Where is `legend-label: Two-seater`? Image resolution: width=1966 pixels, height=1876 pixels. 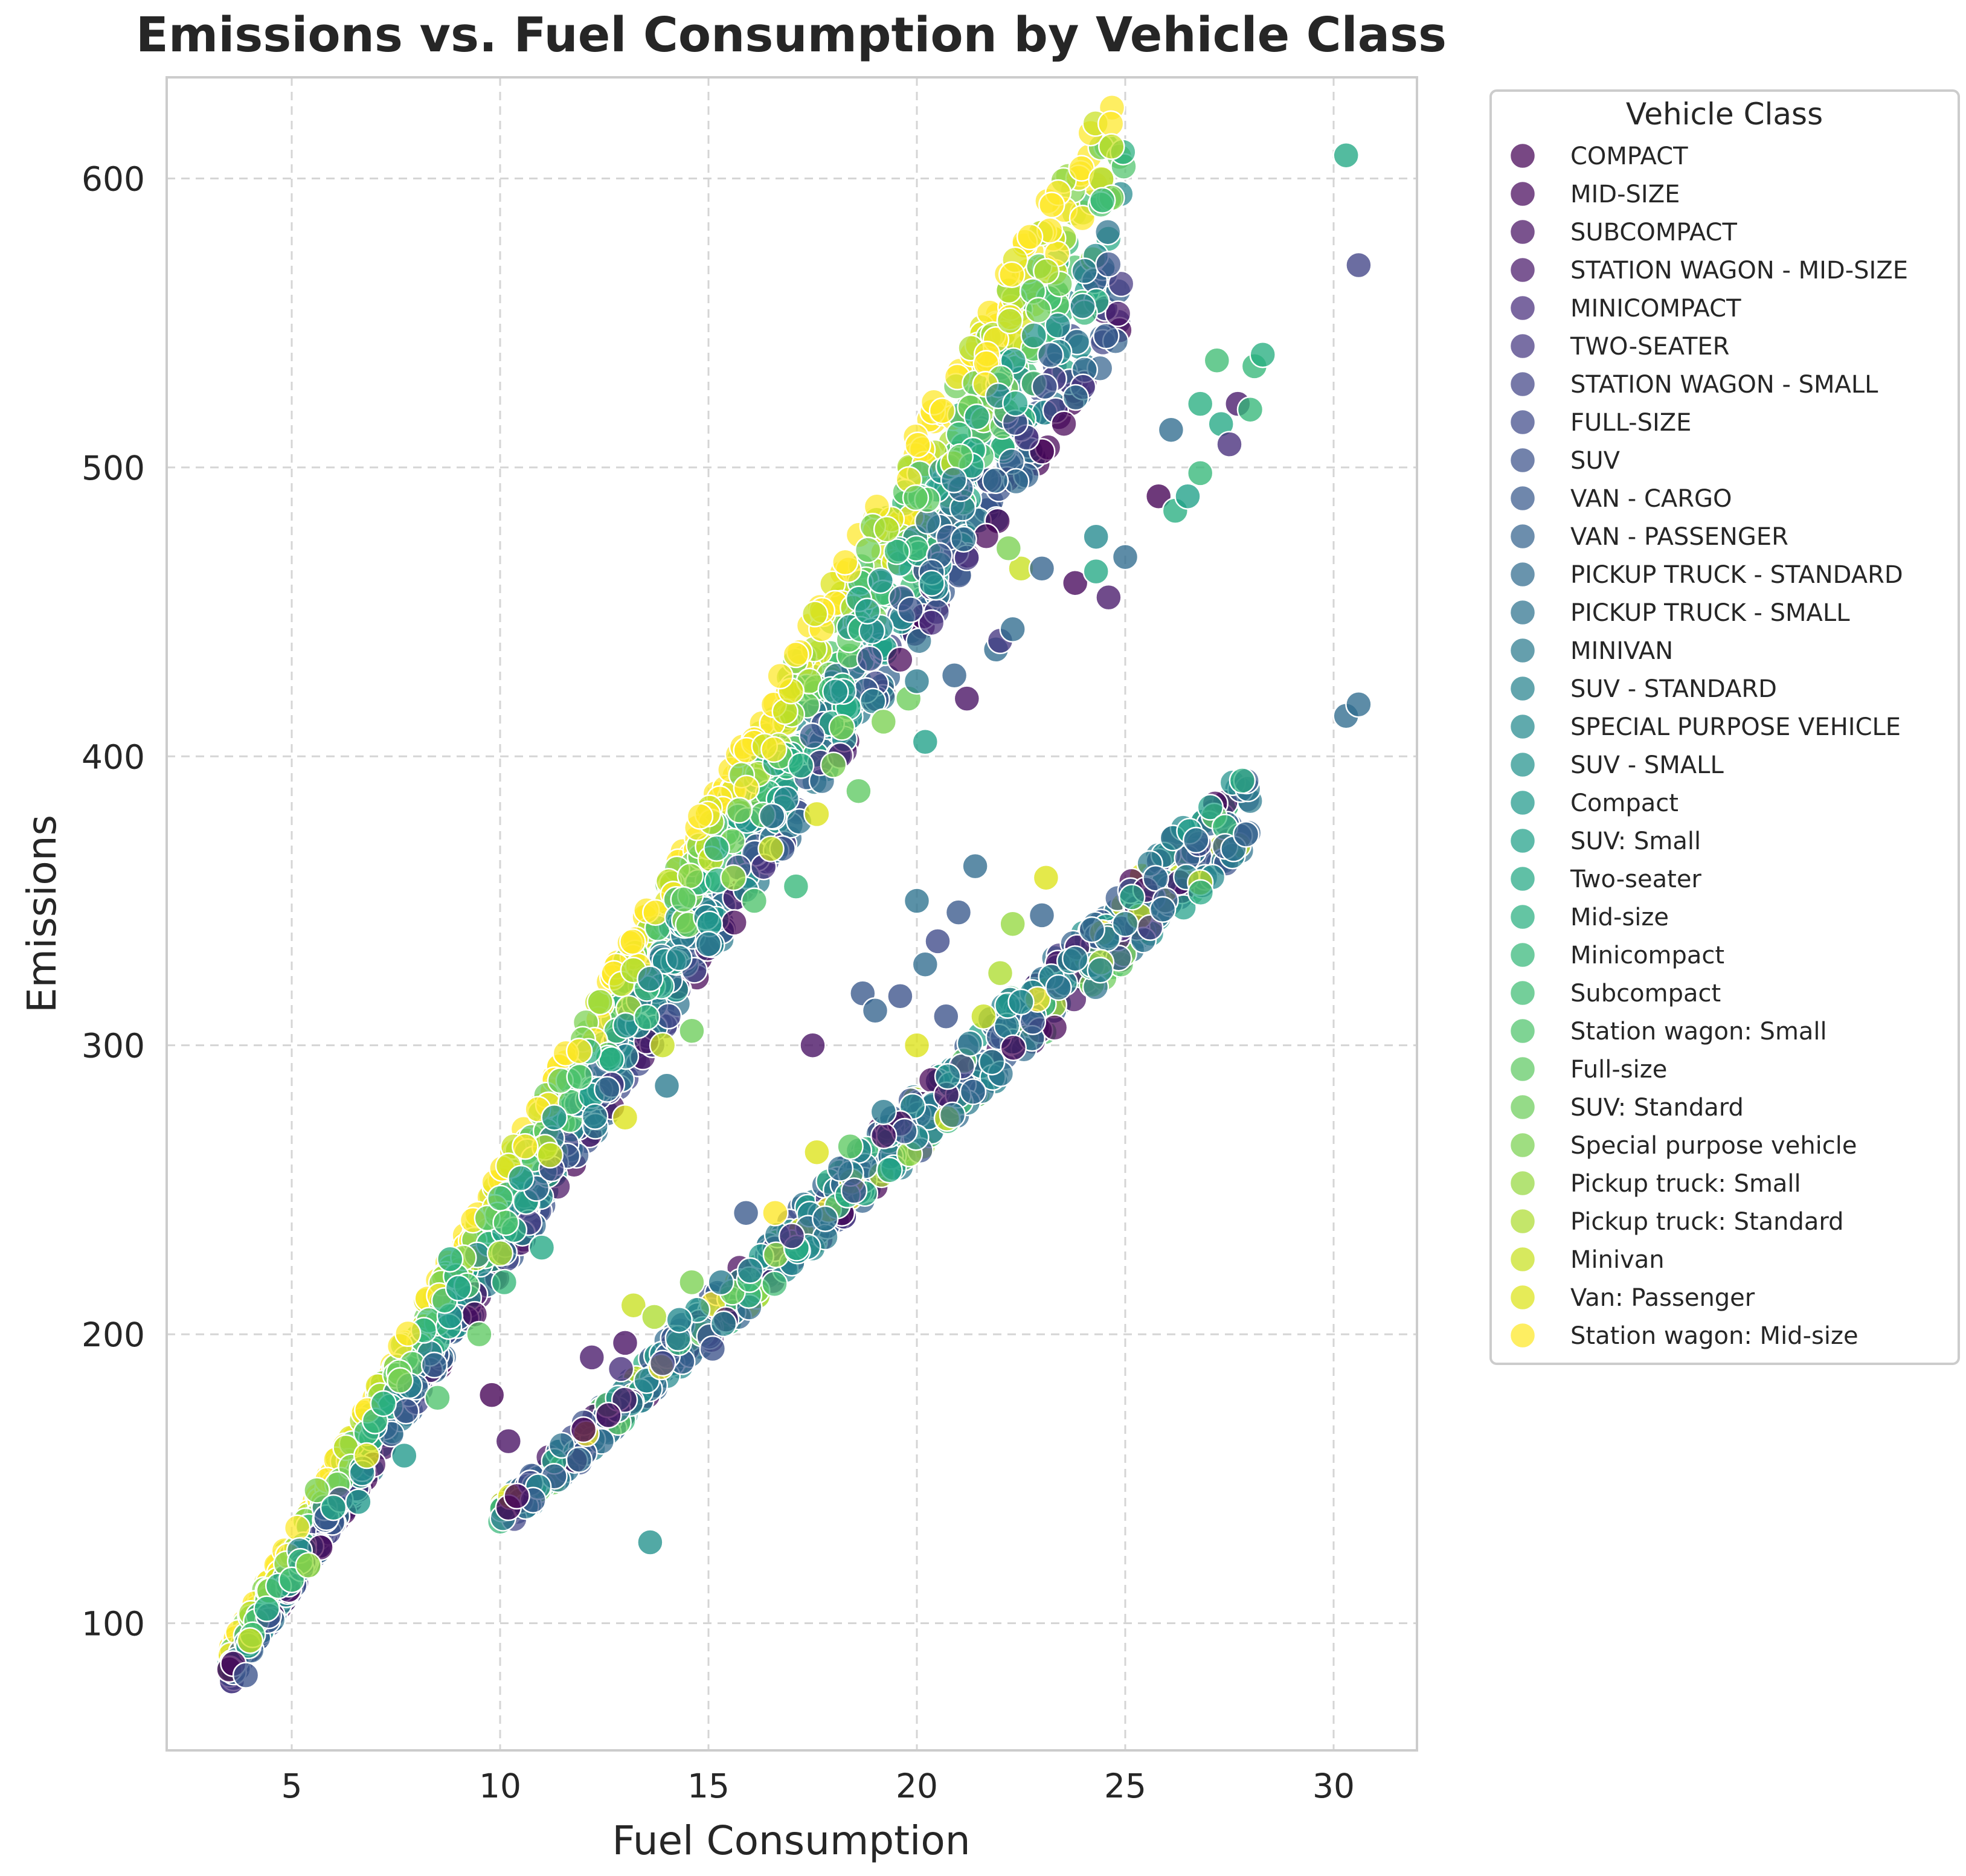
legend-label: Two-seater is located at coordinates (1635, 880).